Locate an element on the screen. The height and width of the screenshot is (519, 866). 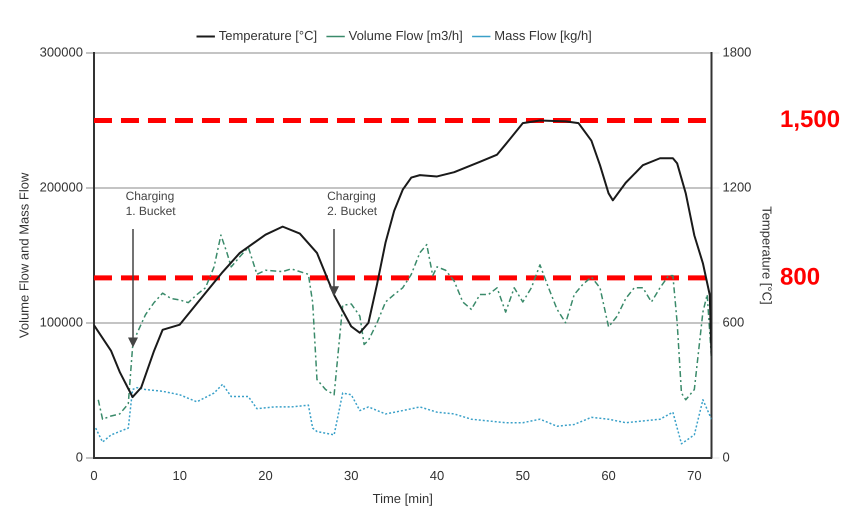
y-axis-title: Volume Flow and Mass Flow is located at coordinates (24, 255).